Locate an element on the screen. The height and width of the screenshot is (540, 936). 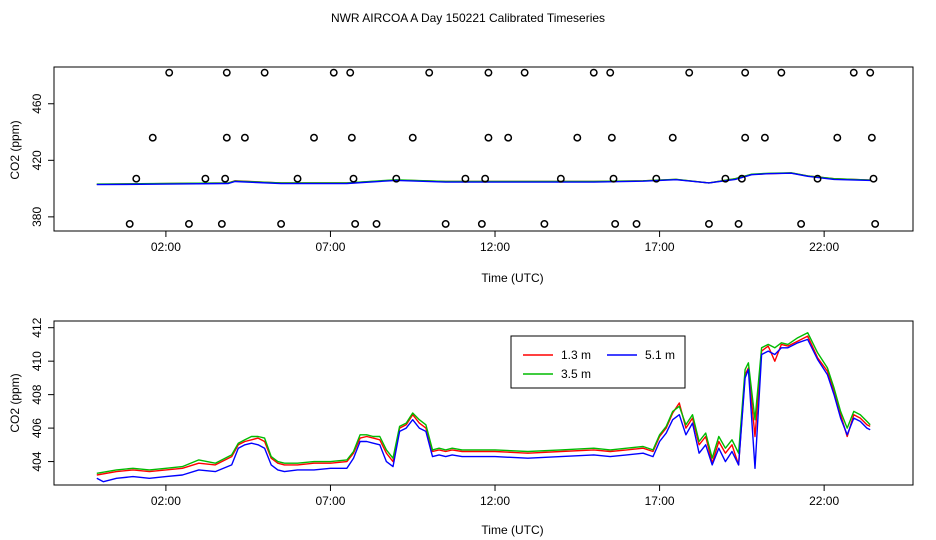
y-tick-label: 420 is located at coordinates (37, 160).